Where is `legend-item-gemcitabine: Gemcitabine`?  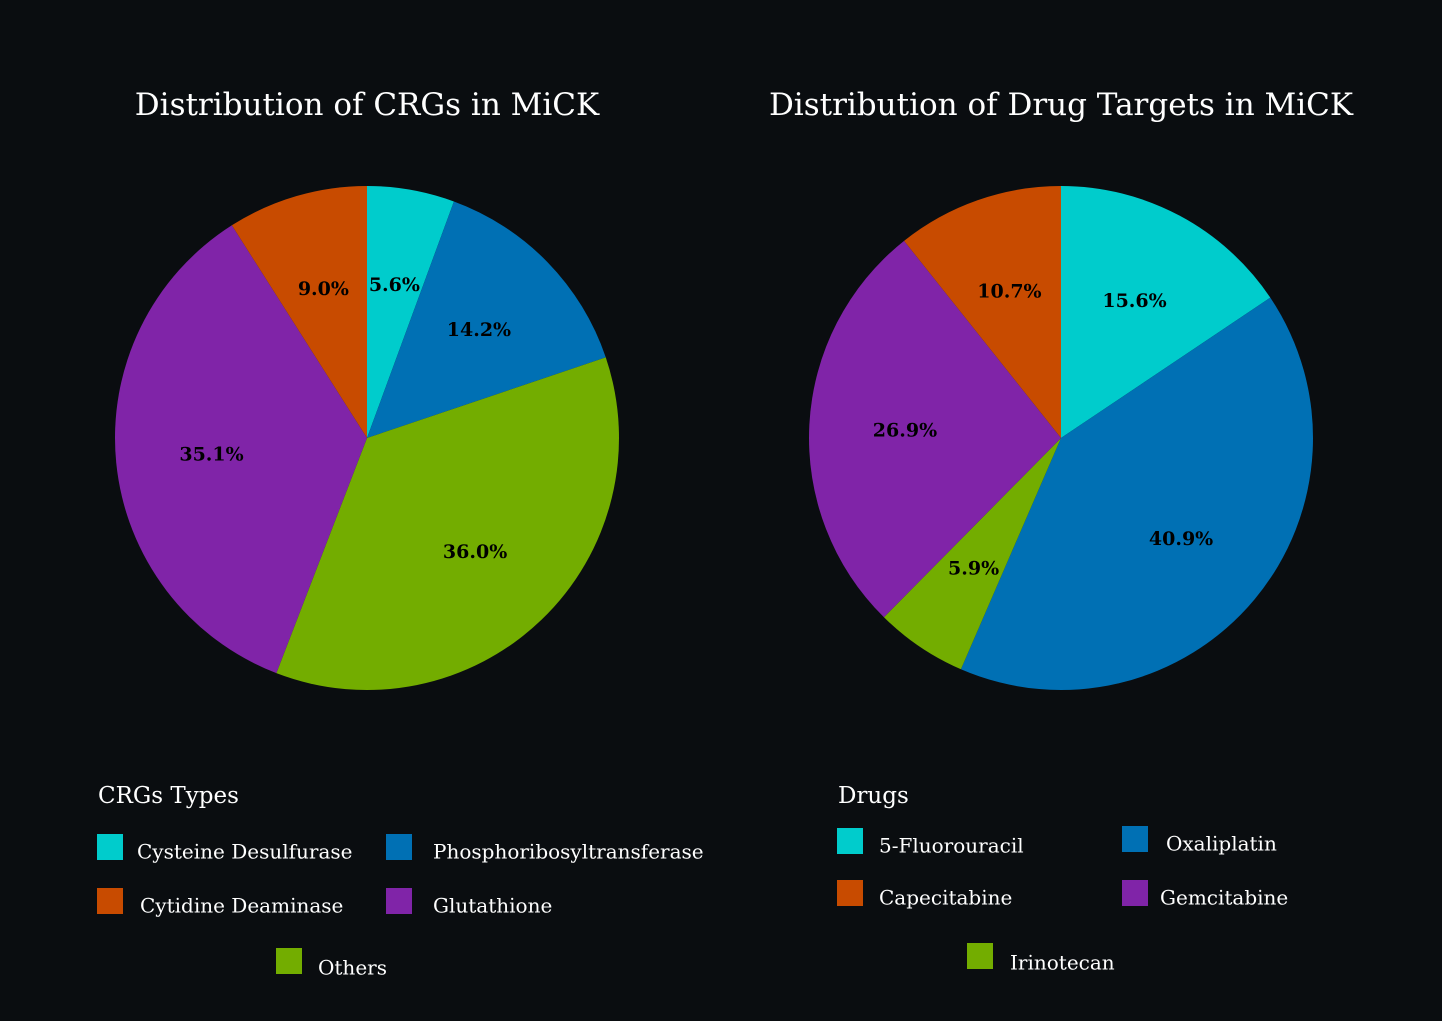 legend-item-gemcitabine: Gemcitabine is located at coordinates (1205, 895).